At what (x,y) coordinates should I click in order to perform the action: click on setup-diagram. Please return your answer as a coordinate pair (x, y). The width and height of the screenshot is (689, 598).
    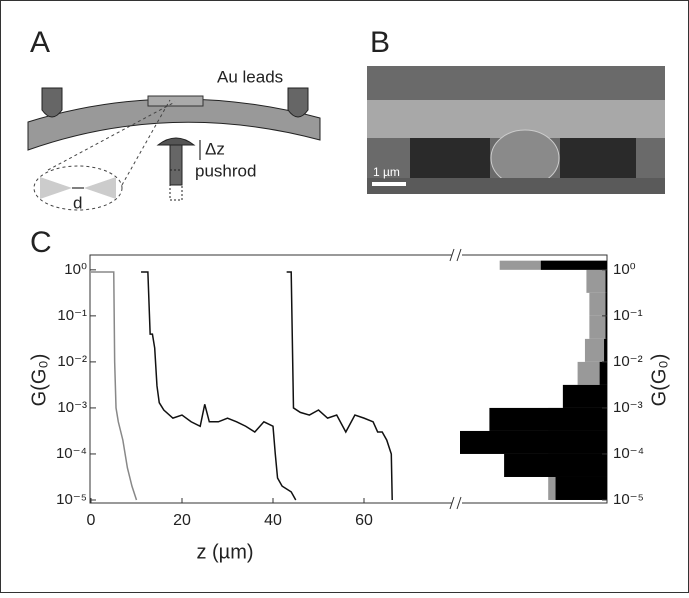
    Looking at the image, I should click on (174, 149).